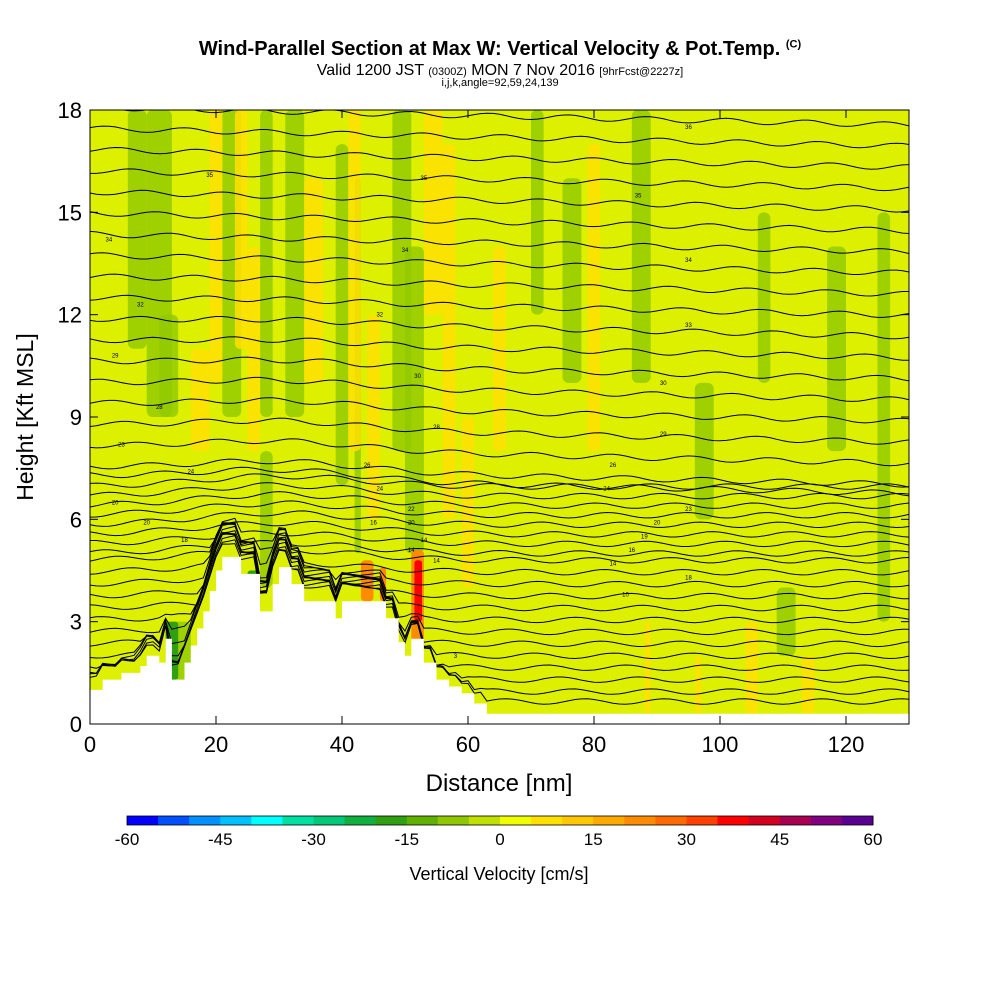  What do you see at coordinates (70, 110) in the screenshot?
I see `y-tick-label: 18` at bounding box center [70, 110].